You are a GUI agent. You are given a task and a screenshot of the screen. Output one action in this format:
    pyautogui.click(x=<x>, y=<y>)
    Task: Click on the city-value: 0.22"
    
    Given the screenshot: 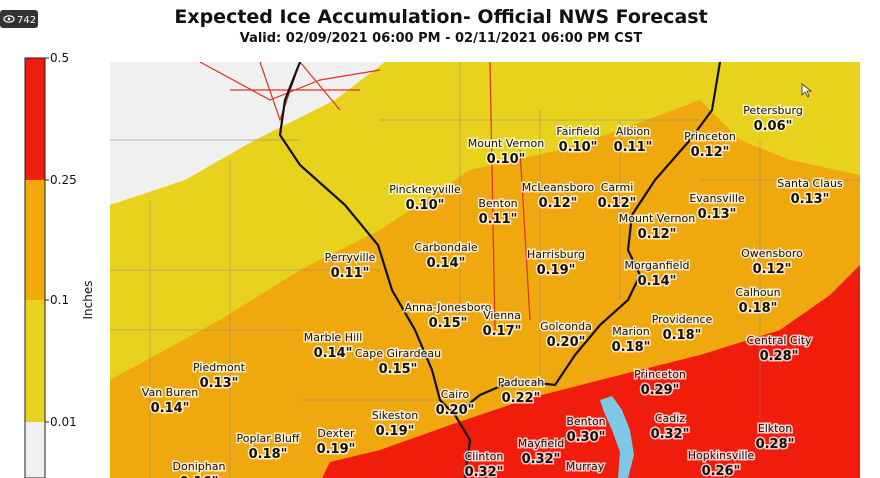 What is the action you would take?
    pyautogui.click(x=521, y=398)
    